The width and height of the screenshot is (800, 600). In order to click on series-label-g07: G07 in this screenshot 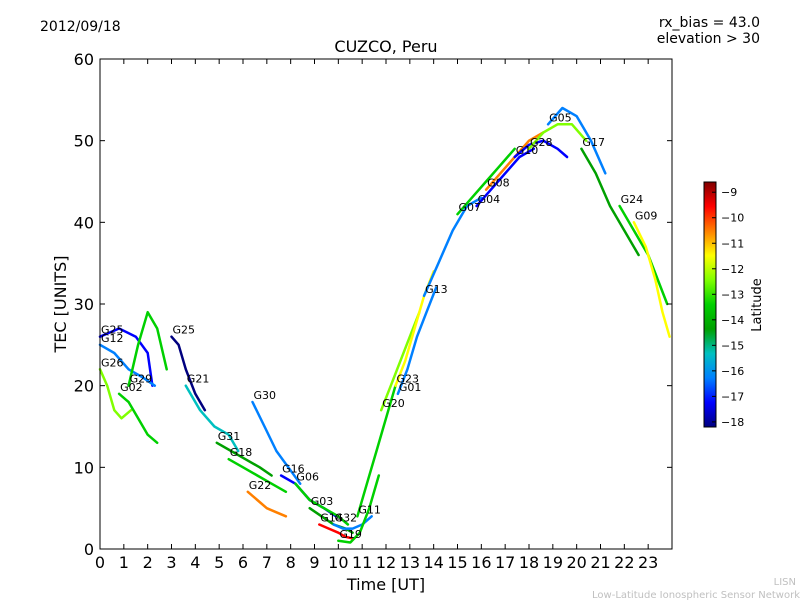, I will do `click(470, 207)`.